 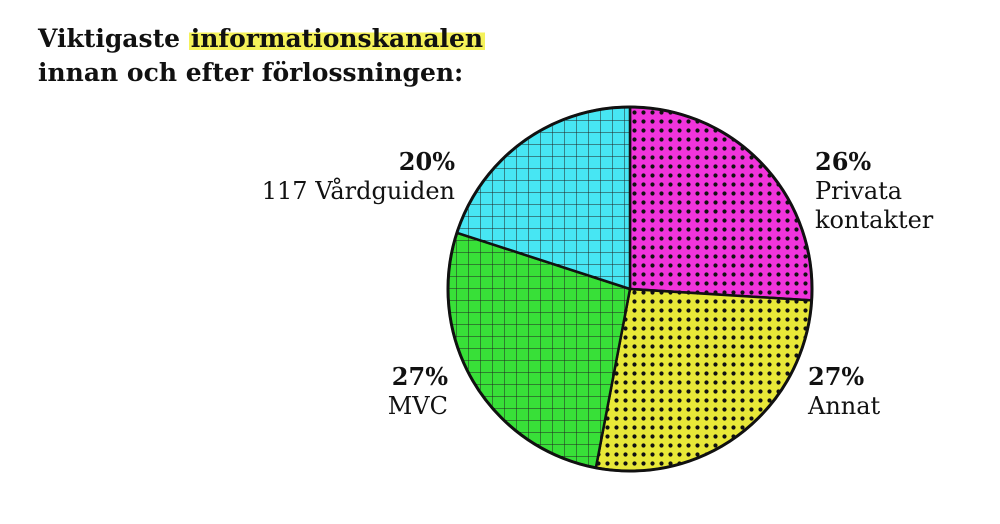 What do you see at coordinates (418, 406) in the screenshot?
I see `slice-category-label: MVC` at bounding box center [418, 406].